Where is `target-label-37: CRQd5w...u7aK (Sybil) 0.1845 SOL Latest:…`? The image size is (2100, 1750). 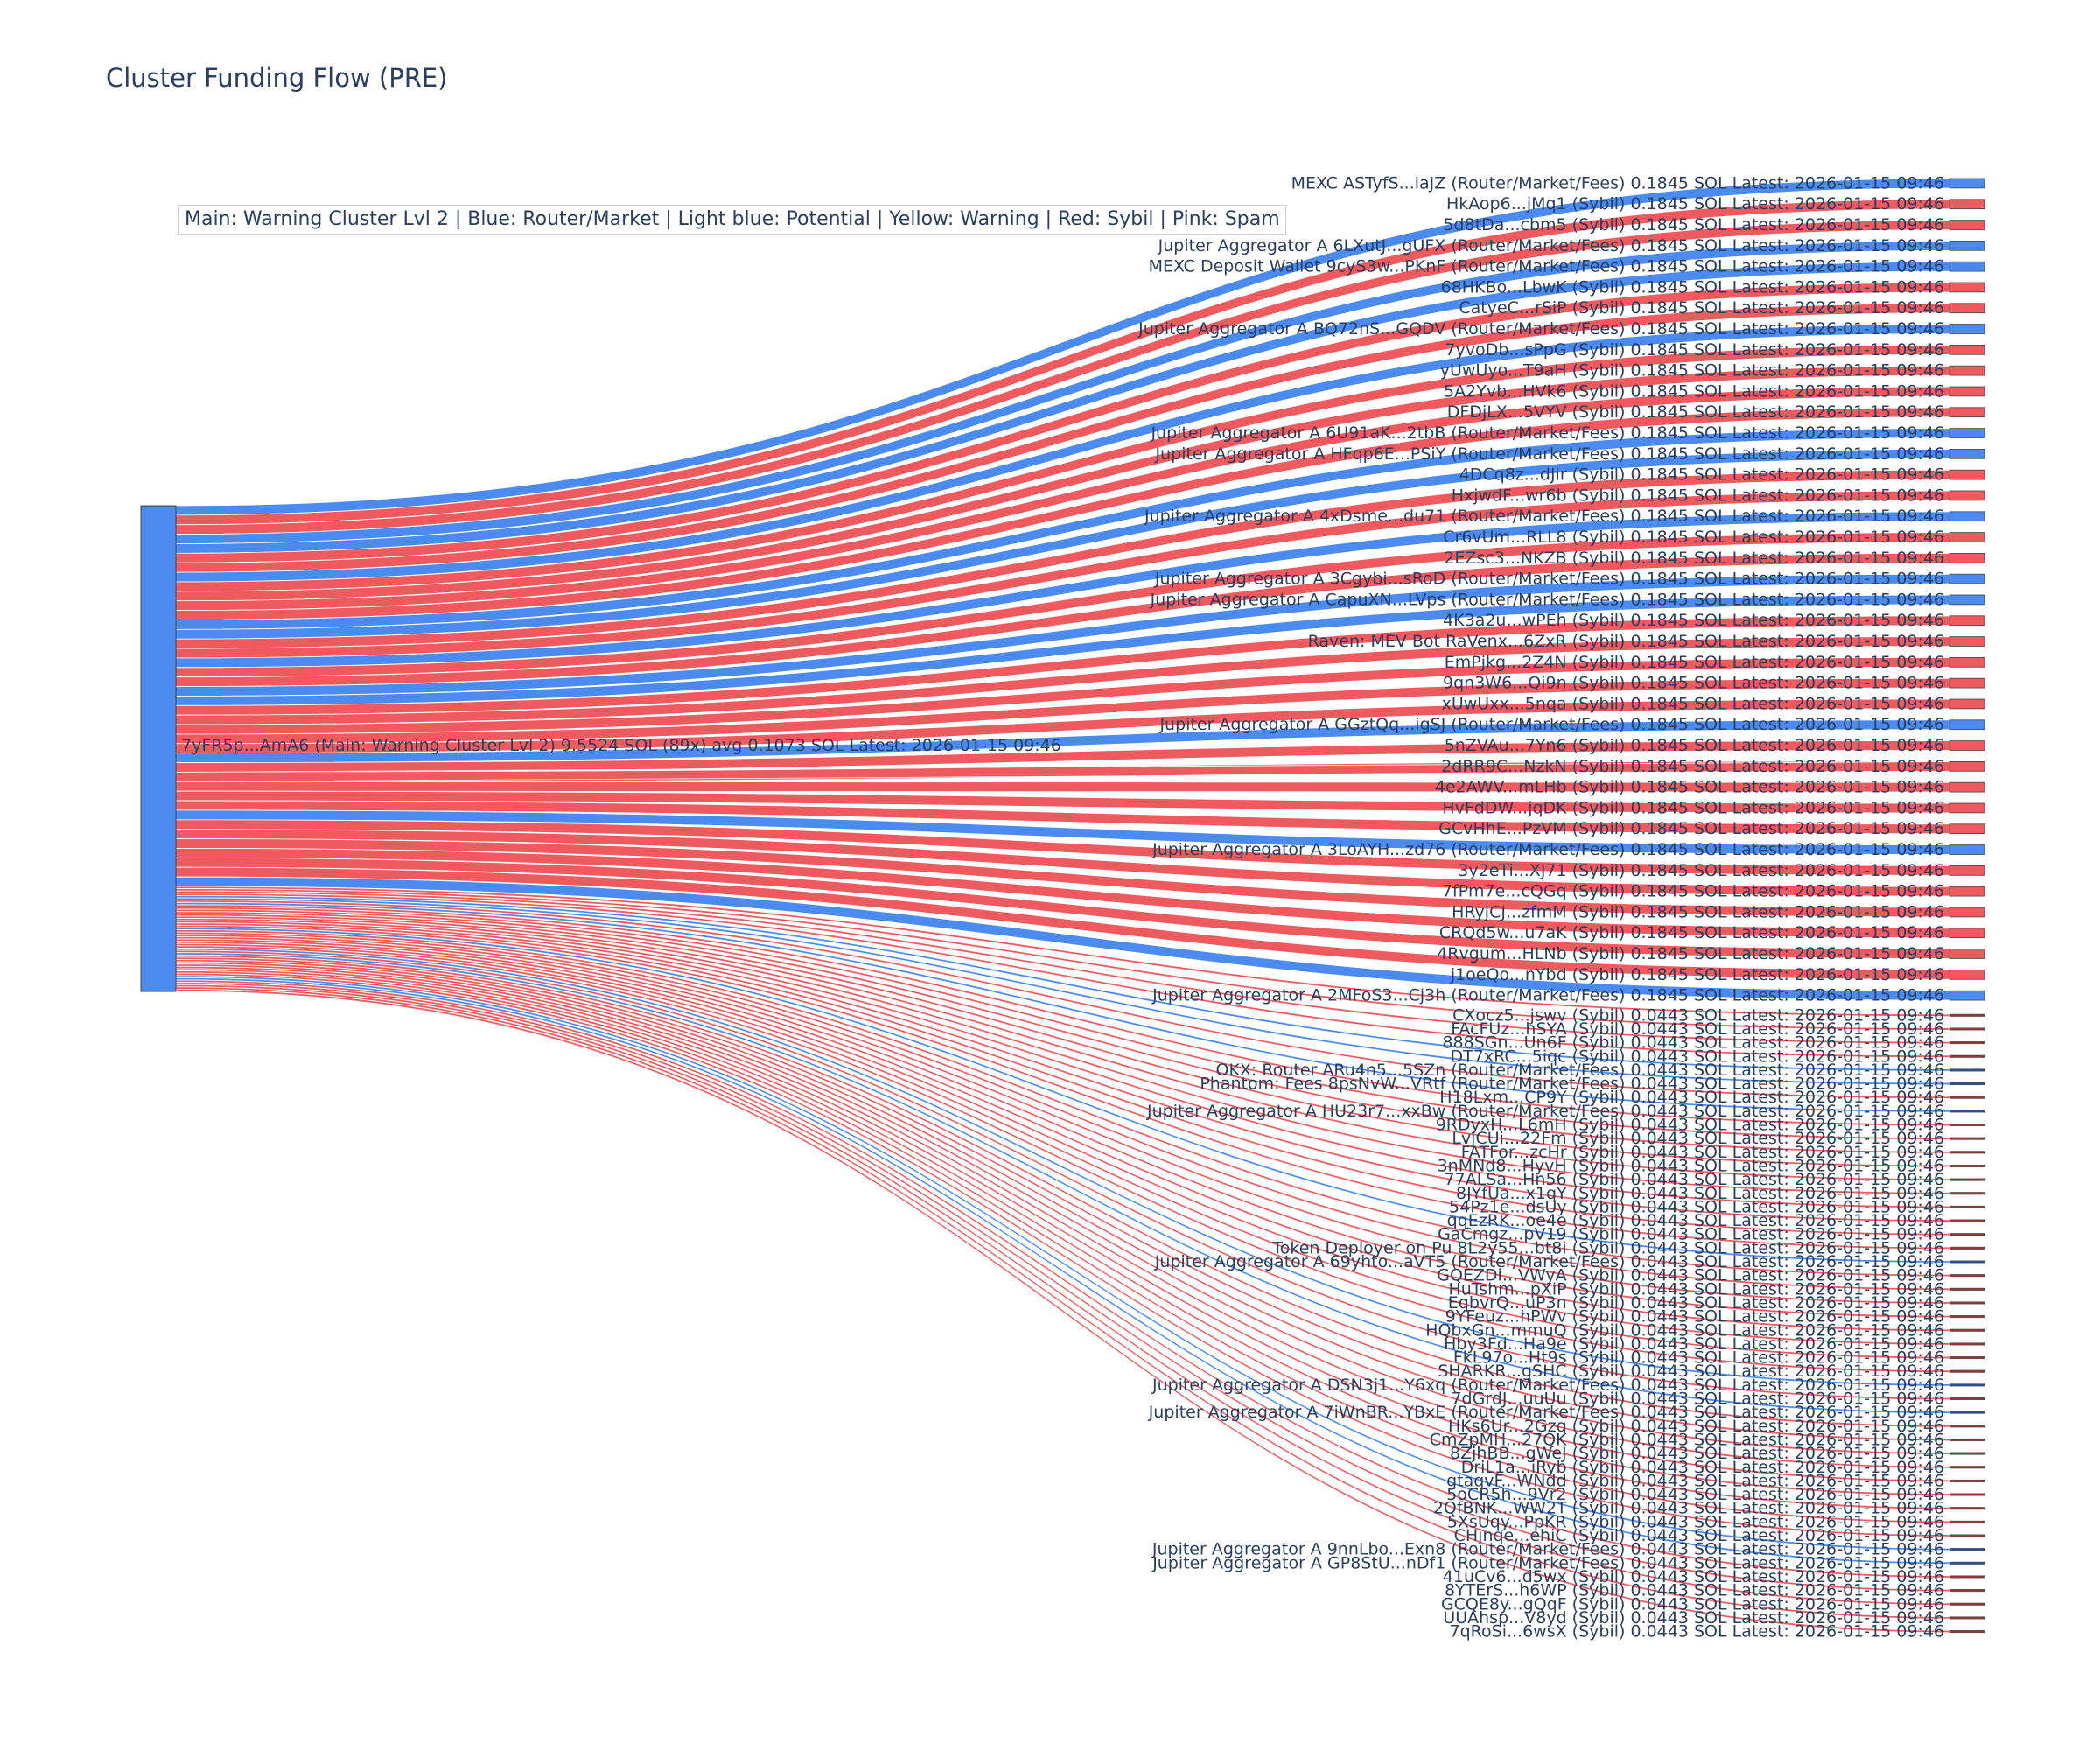
target-label-37: CRQd5w...u7aK (Sybil) 0.1845 SOL Latest:… is located at coordinates (1691, 932).